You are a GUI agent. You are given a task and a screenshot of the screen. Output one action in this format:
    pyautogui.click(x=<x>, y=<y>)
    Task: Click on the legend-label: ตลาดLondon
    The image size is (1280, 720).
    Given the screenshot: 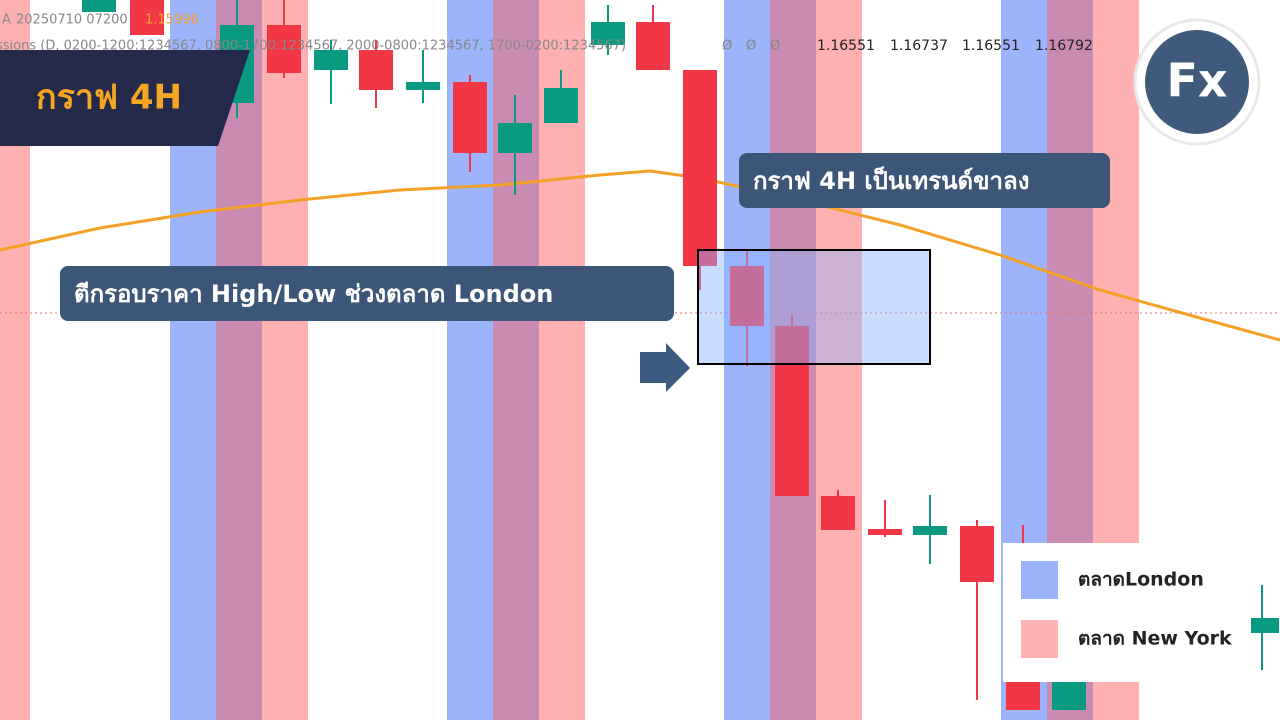 What is the action you would take?
    pyautogui.click(x=1141, y=580)
    